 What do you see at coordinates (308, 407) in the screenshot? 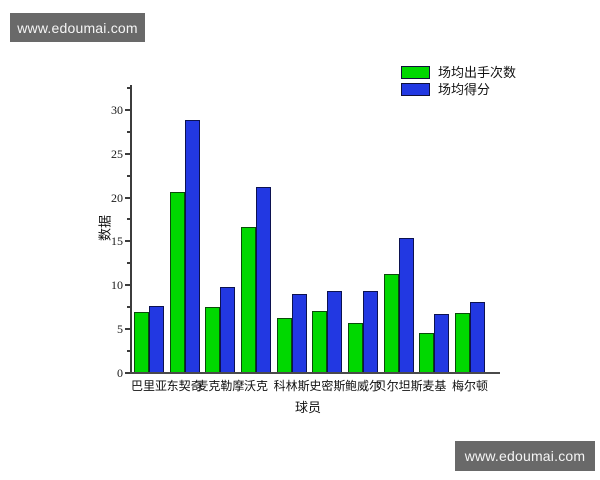
I see `x-axis-title: 球员` at bounding box center [308, 407].